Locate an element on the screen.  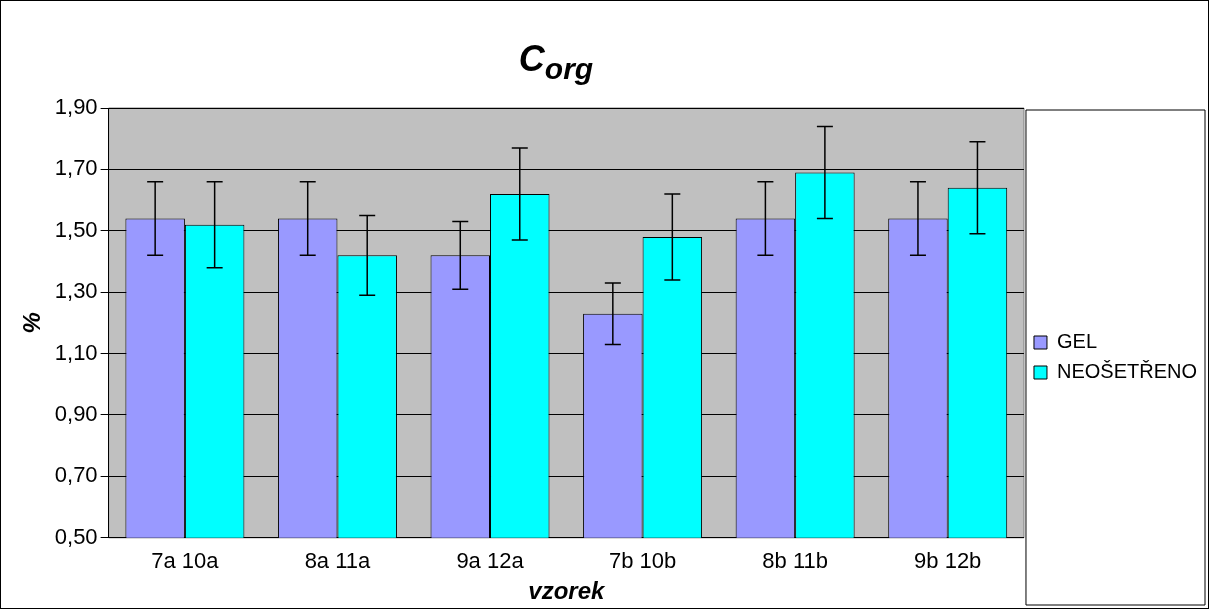
y-tick-label: 0,50 is located at coordinates (76, 536).